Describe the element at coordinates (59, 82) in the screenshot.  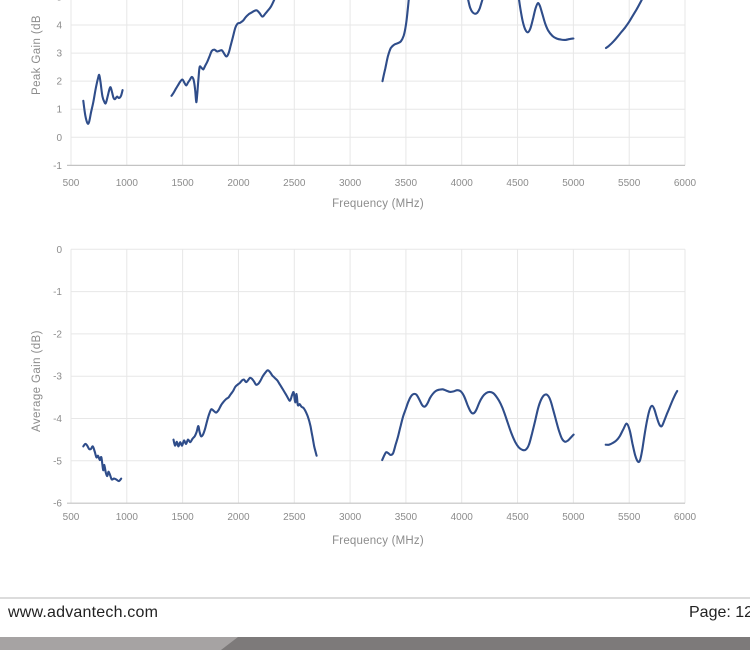
I see `y-tick-label: 2` at that location.